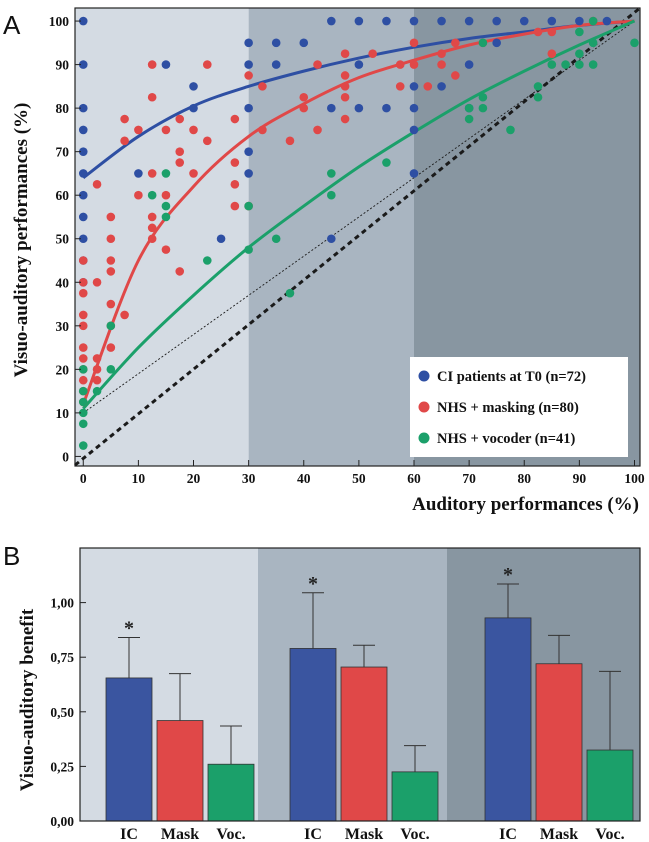  What do you see at coordinates (63, 152) in the screenshot?
I see `y-tick-label: 70` at bounding box center [63, 152].